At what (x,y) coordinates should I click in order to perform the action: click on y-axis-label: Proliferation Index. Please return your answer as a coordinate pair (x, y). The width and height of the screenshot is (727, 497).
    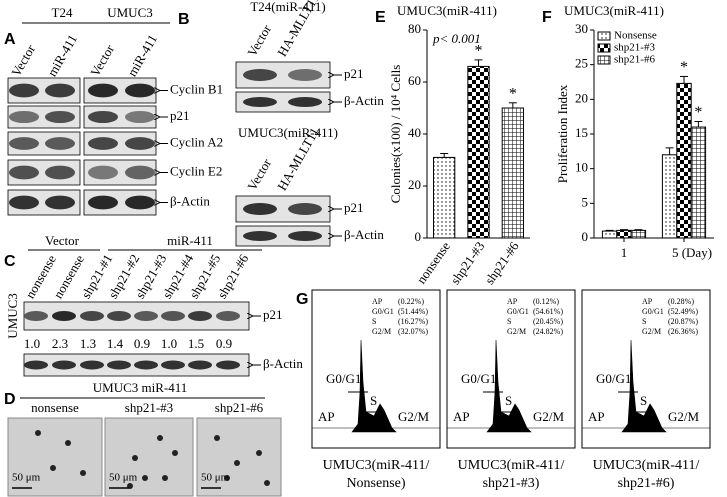
    Looking at the image, I should click on (562, 133).